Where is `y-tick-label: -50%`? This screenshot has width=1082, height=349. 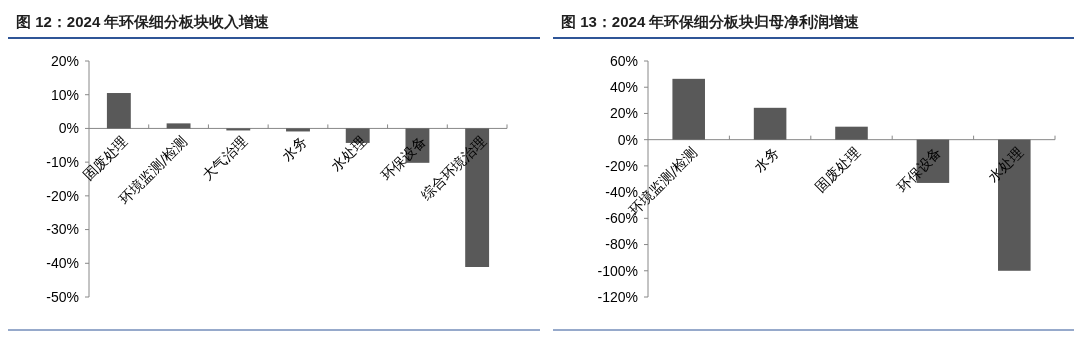
y-tick-label: -50% is located at coordinates (62, 296).